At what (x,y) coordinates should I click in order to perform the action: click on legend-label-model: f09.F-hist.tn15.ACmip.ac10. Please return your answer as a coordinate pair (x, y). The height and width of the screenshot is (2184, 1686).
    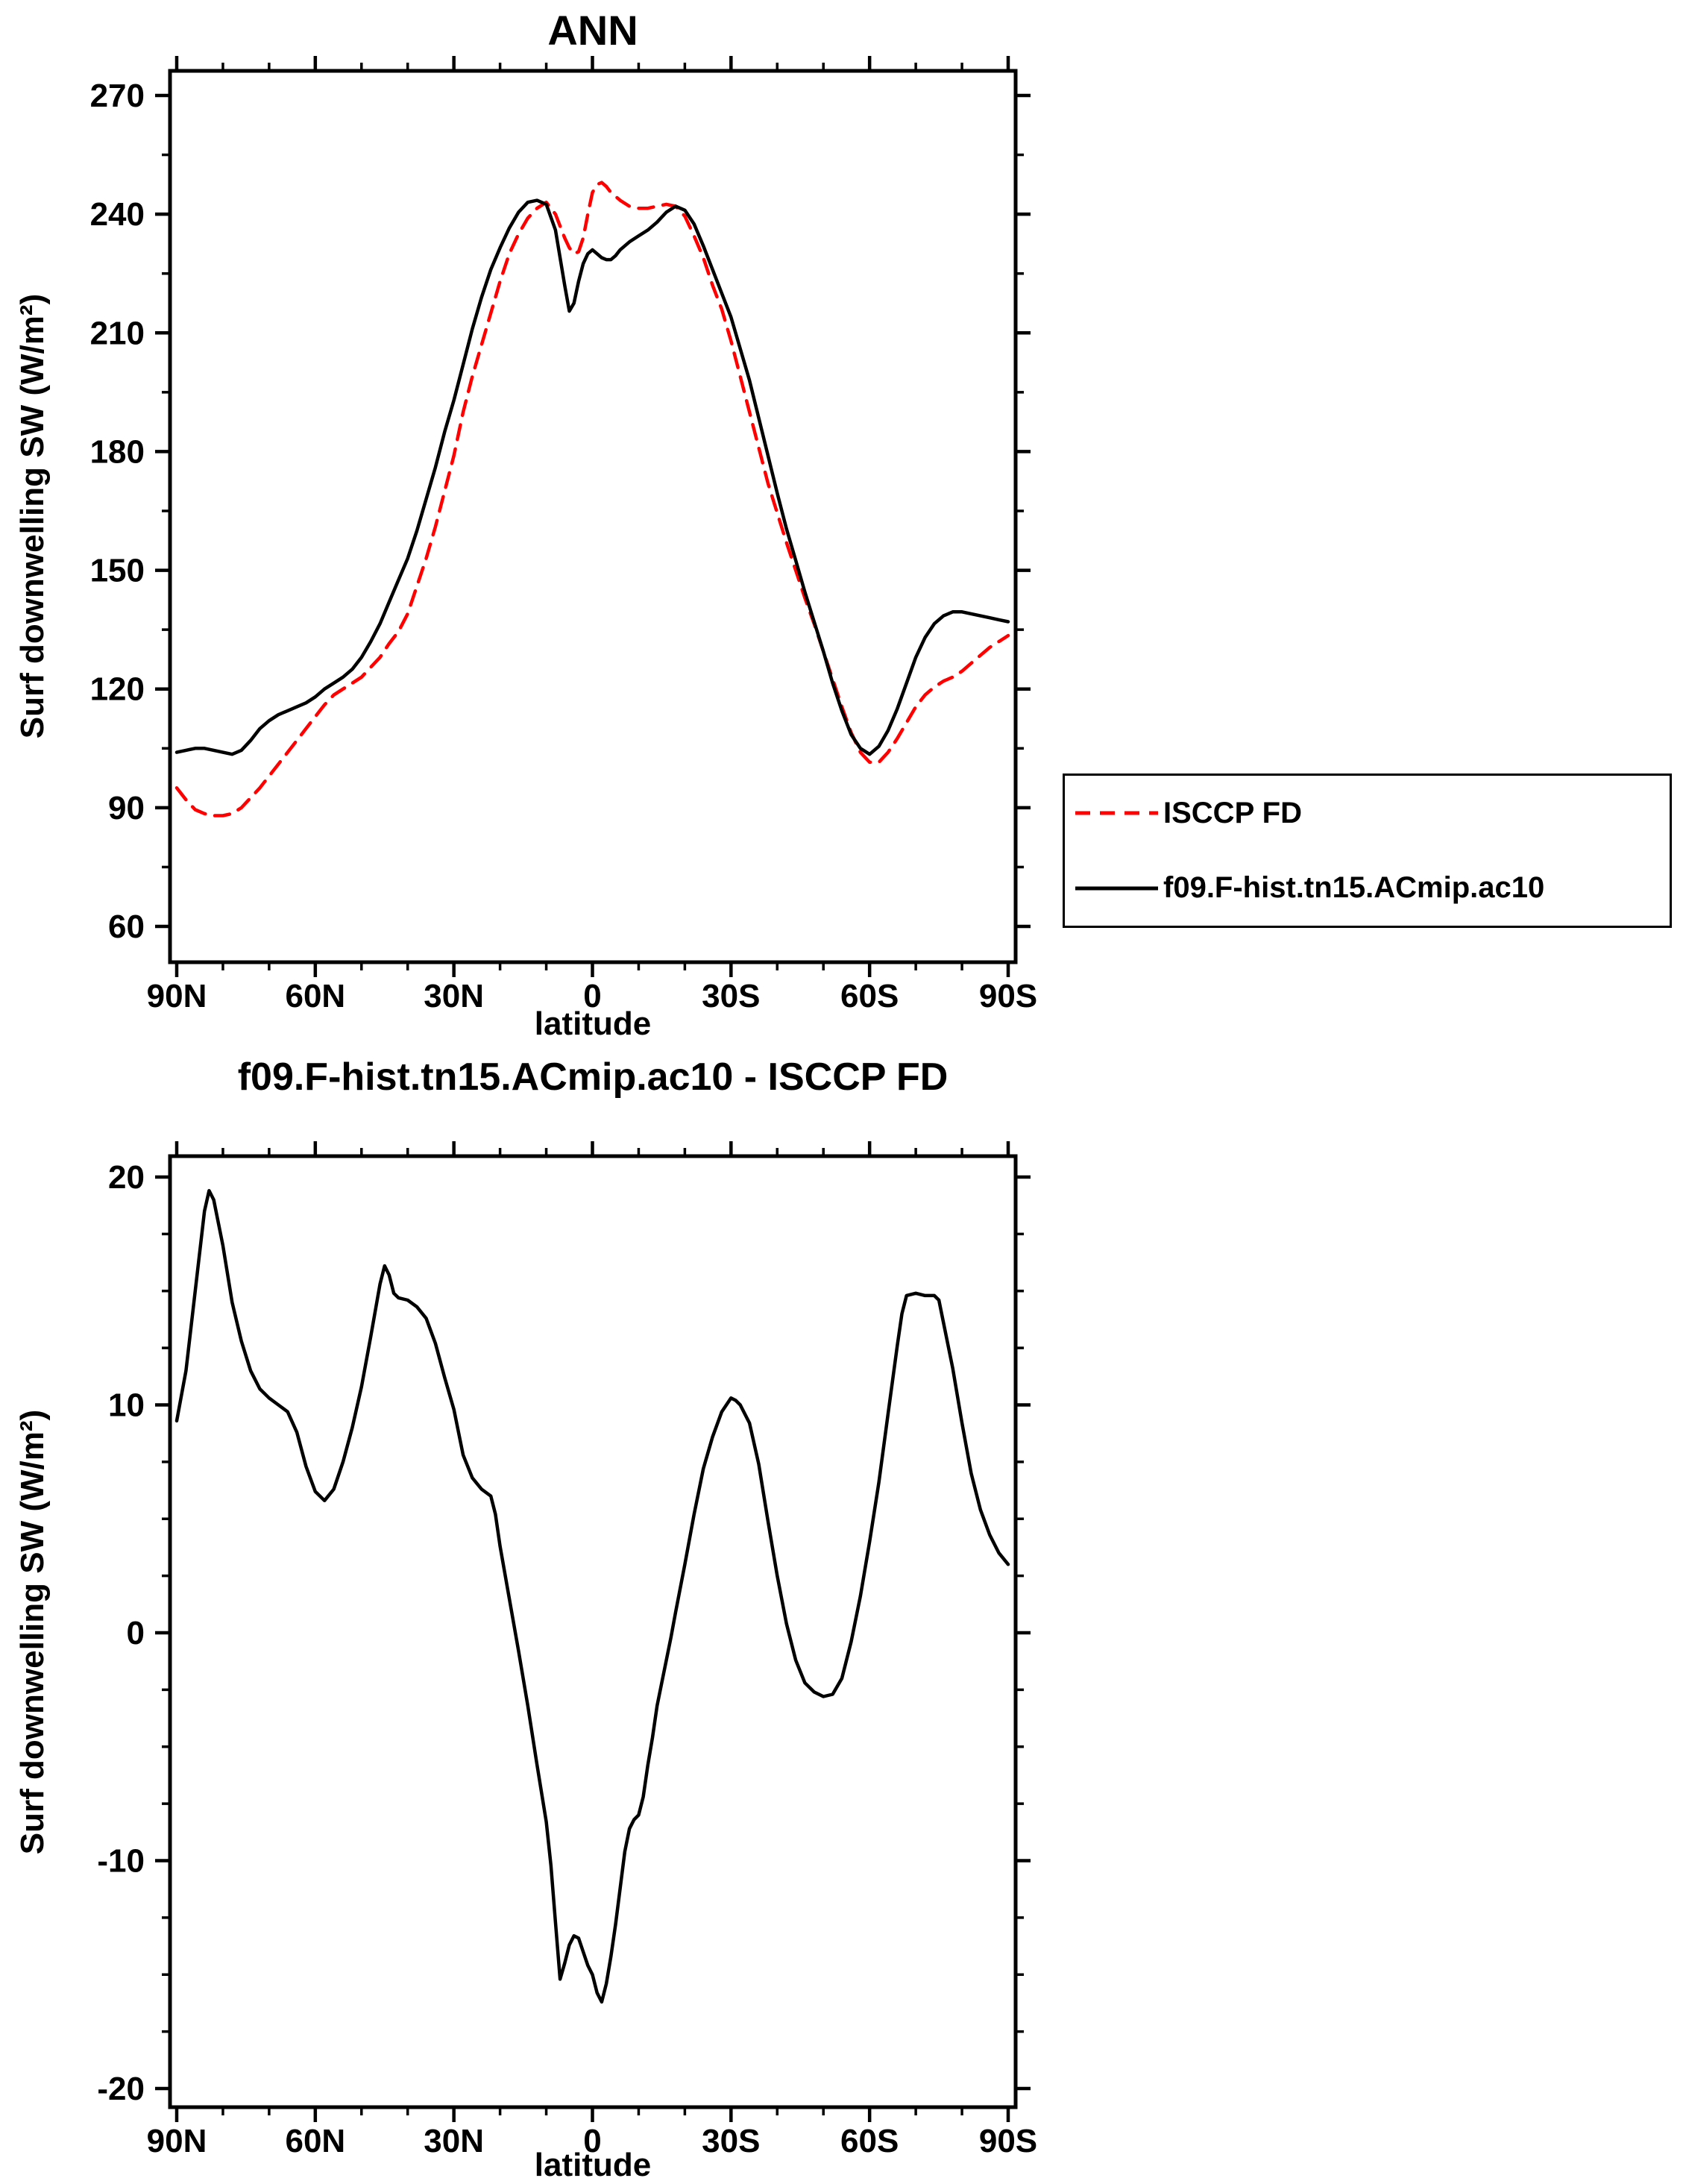
    Looking at the image, I should click on (1354, 888).